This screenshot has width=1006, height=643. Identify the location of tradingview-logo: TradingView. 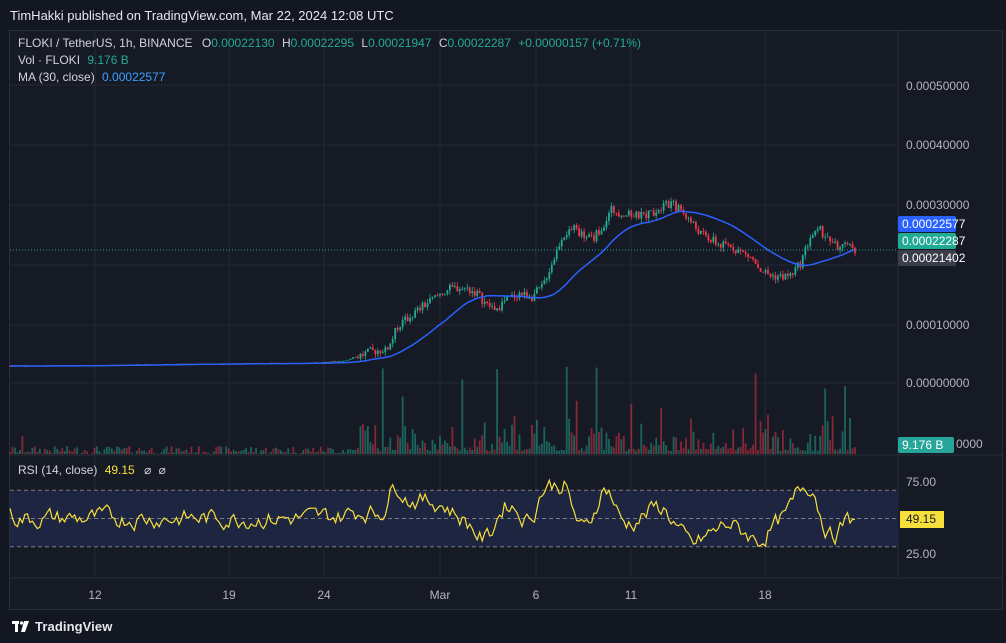
(62, 626).